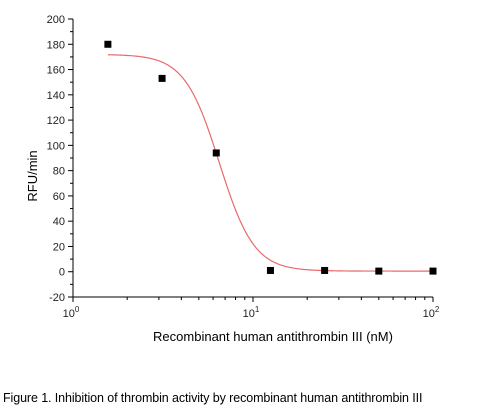 Image resolution: width=503 pixels, height=419 pixels. What do you see at coordinates (71, 312) in the screenshot?
I see `x-tick-label: 10⁰` at bounding box center [71, 312].